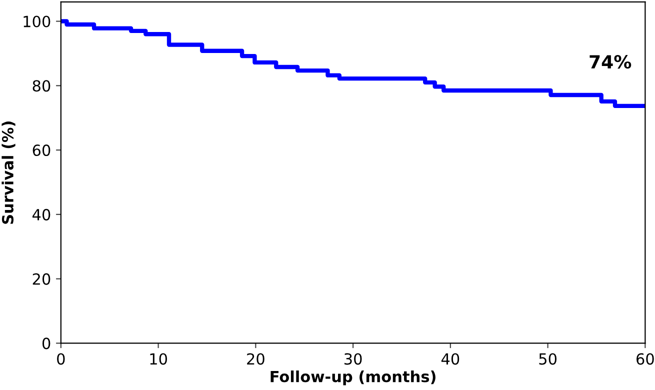 The image size is (655, 390). What do you see at coordinates (611, 61) in the screenshot?
I see `annotation: 74%` at bounding box center [611, 61].